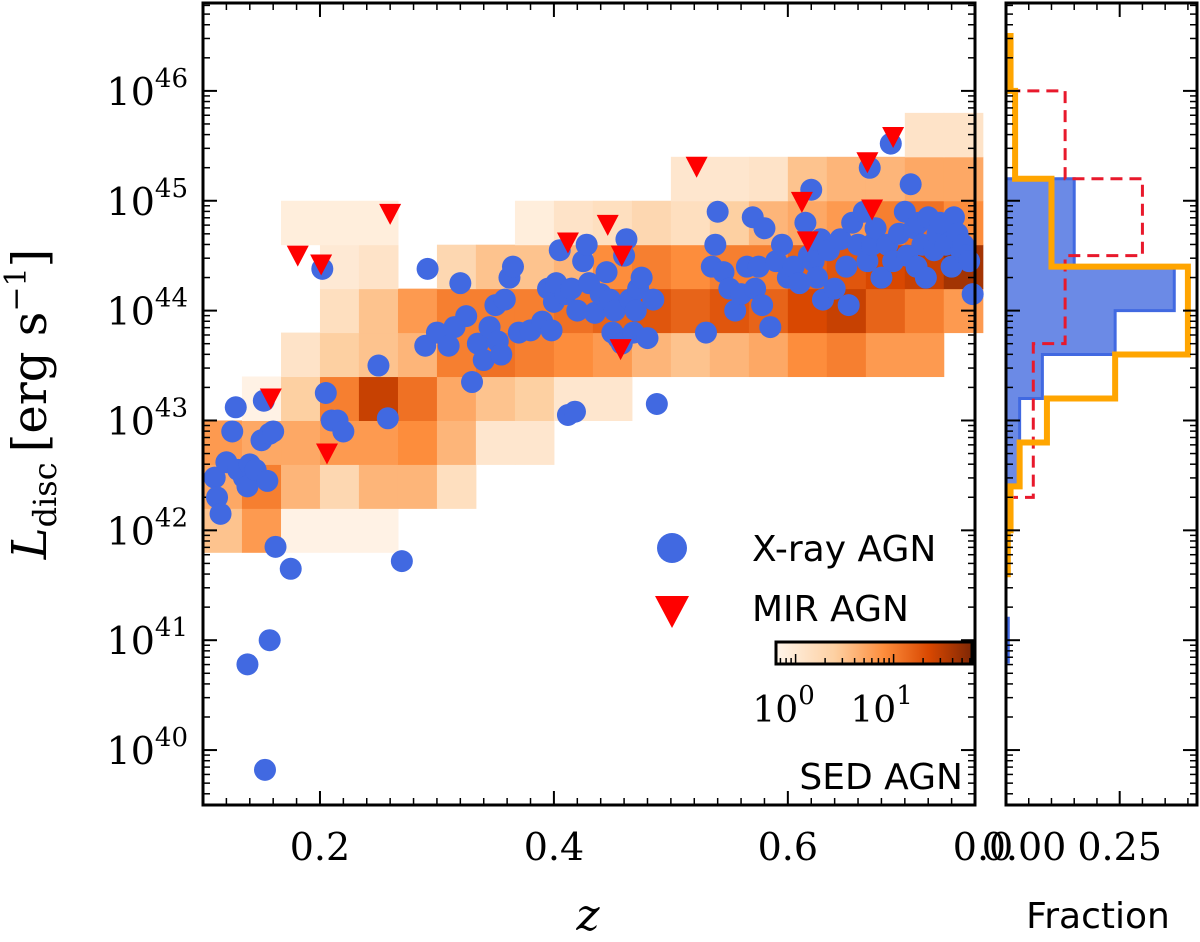 Image resolution: width=1200 pixels, height=942 pixels. I want to click on hist-plot-frame, so click(1101, 404).